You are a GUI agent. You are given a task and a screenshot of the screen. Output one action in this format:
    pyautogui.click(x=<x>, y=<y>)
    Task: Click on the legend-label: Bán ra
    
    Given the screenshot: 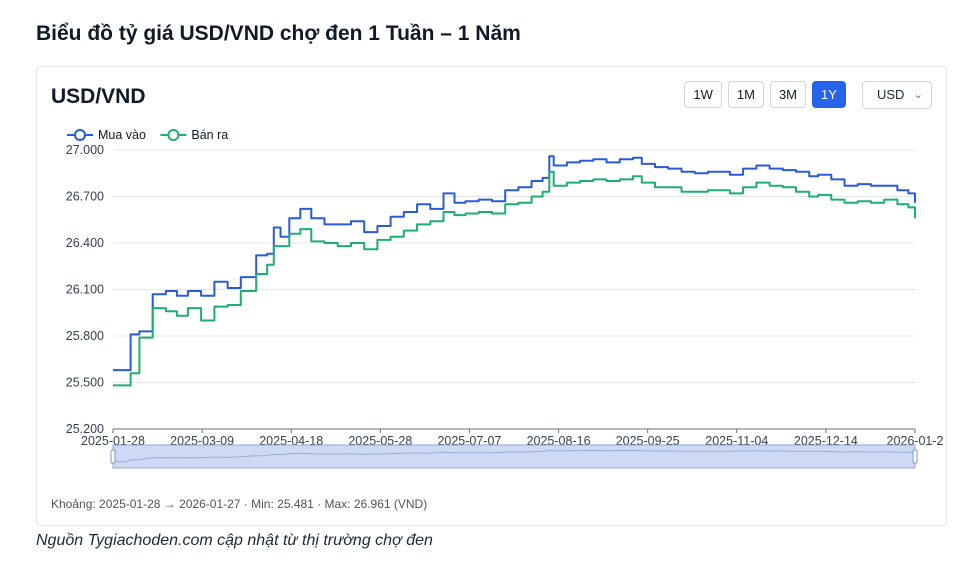 What is the action you would take?
    pyautogui.click(x=209, y=135)
    